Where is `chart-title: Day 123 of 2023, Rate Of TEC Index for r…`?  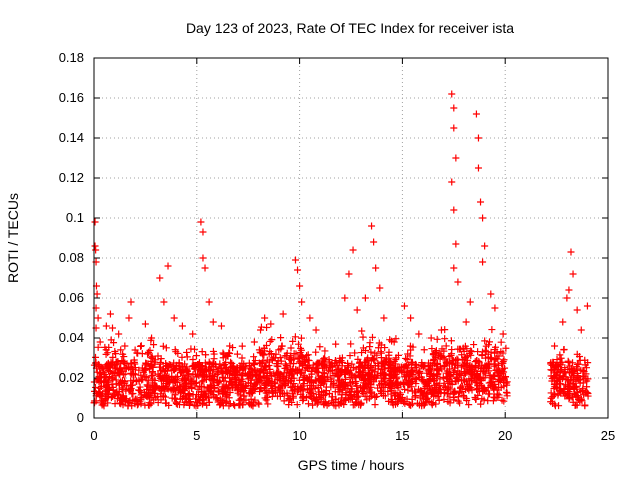
chart-title: Day 123 of 2023, Rate Of TEC Index for r… is located at coordinates (350, 28).